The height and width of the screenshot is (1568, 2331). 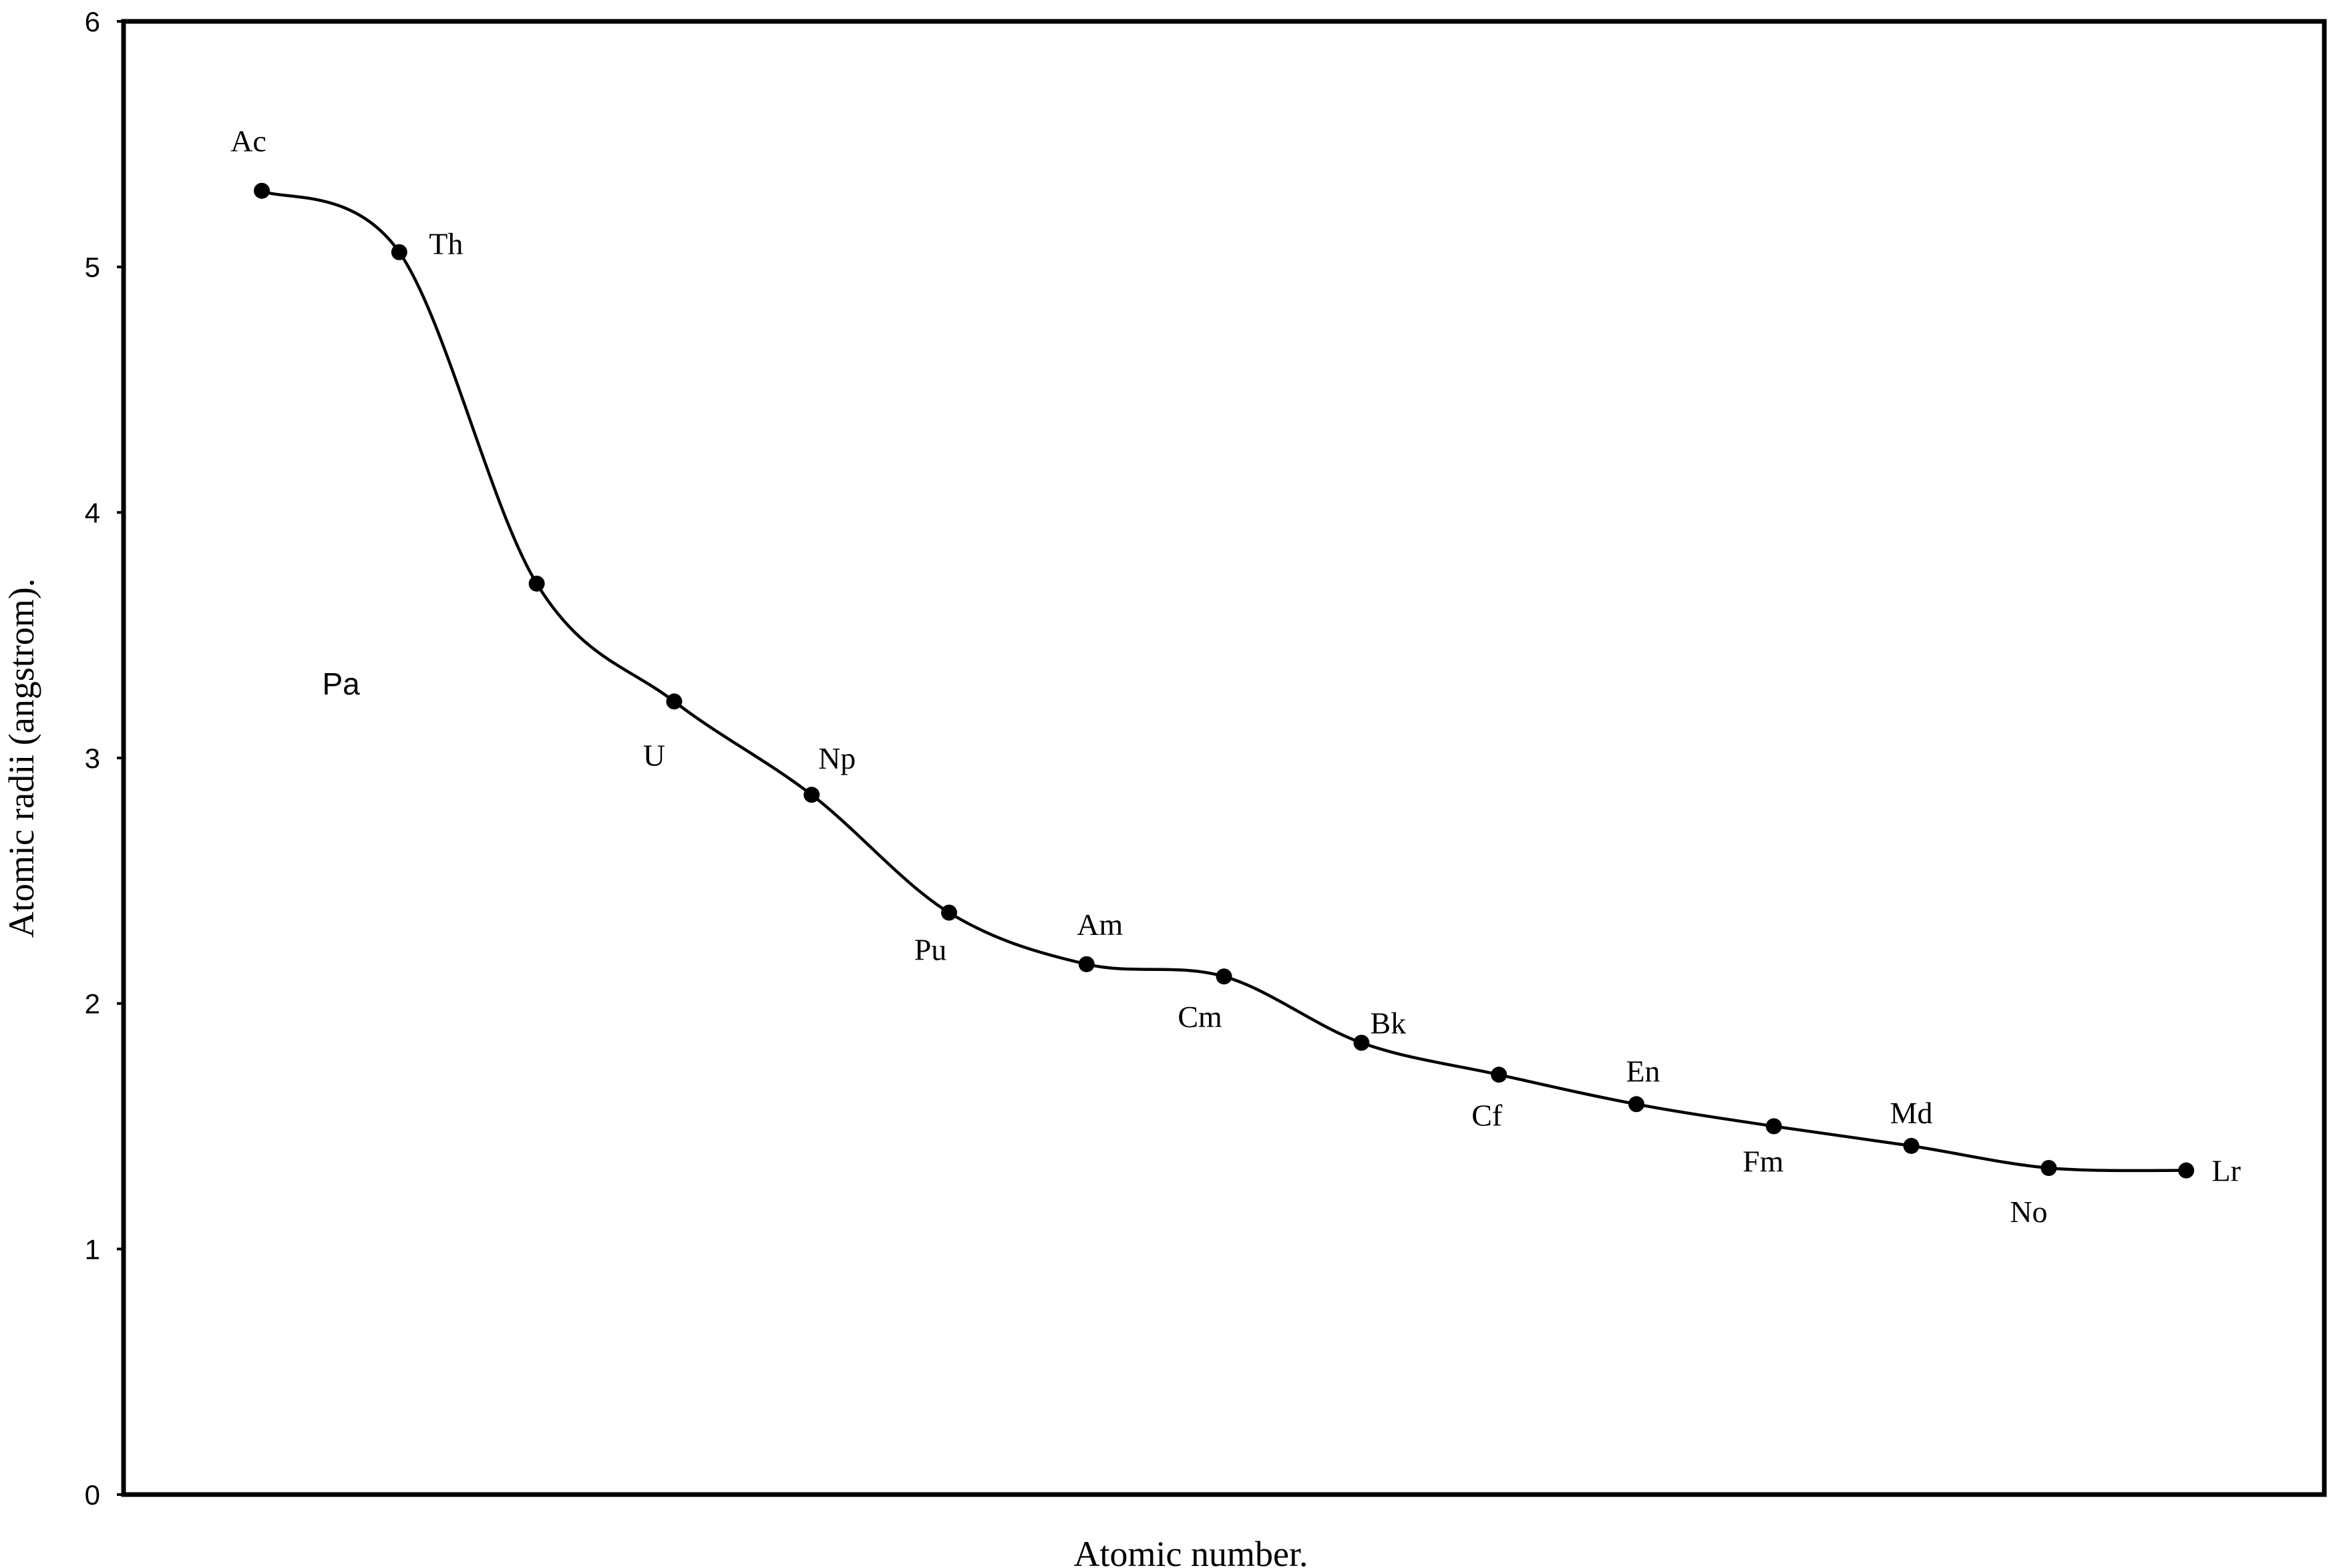 I want to click on data-point-fm, so click(x=1774, y=1126).